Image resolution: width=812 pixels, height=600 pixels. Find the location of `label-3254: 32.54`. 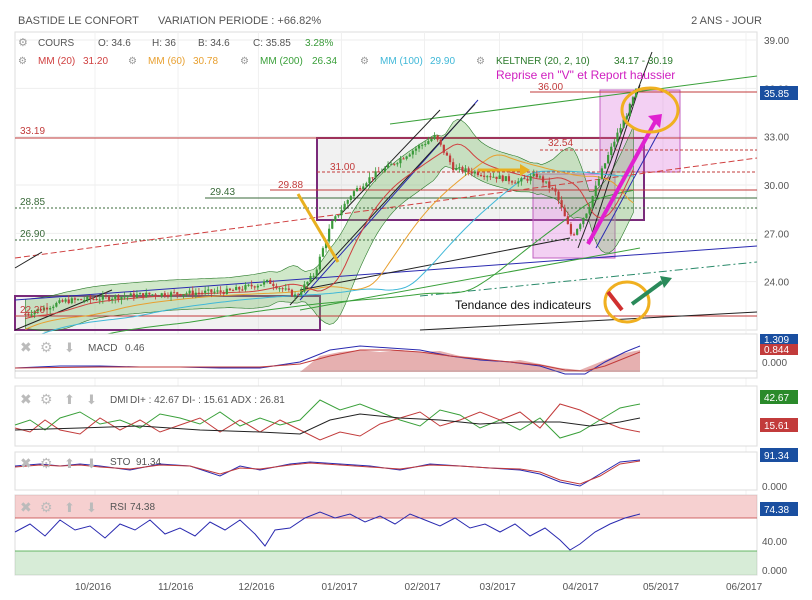

label-3254: 32.54 is located at coordinates (560, 143).